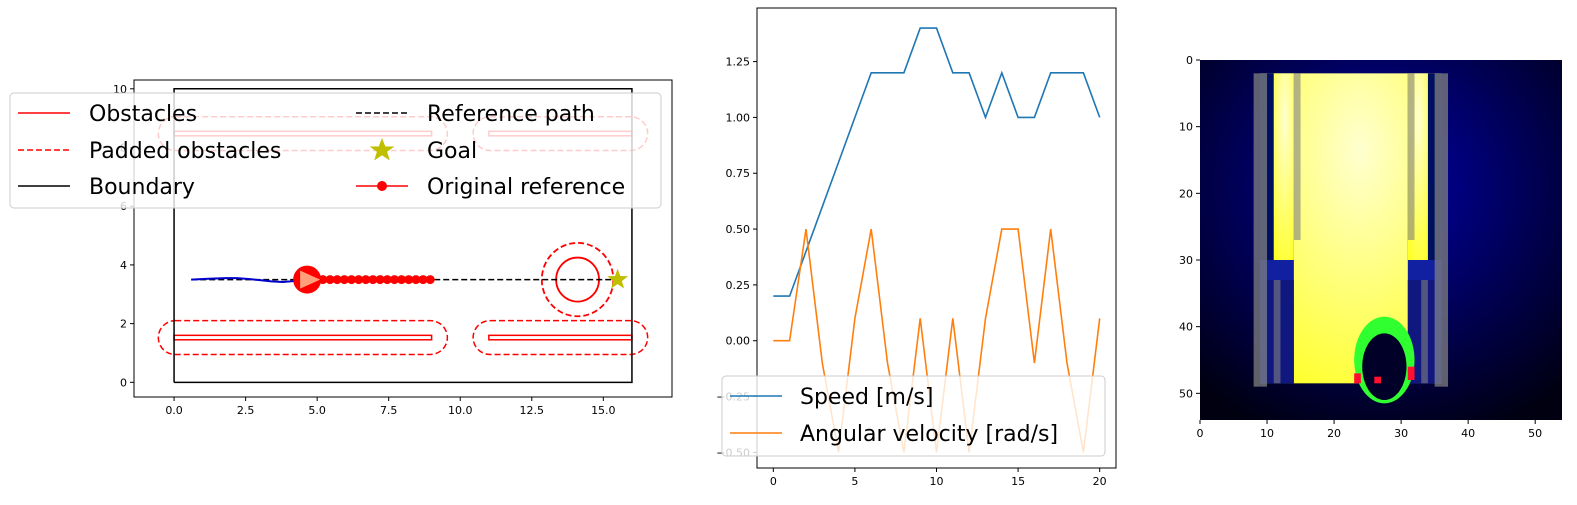 The height and width of the screenshot is (505, 1577). Describe the element at coordinates (185, 151) in the screenshot. I see `legend-padded-obstacles-label: Padded obstacles` at that location.